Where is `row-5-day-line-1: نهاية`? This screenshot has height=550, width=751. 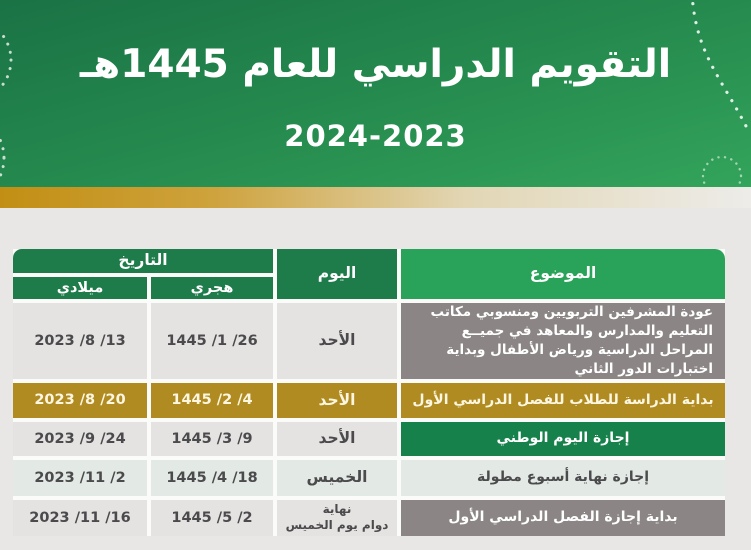
row-5-day-line-1: نهاية is located at coordinates (337, 509).